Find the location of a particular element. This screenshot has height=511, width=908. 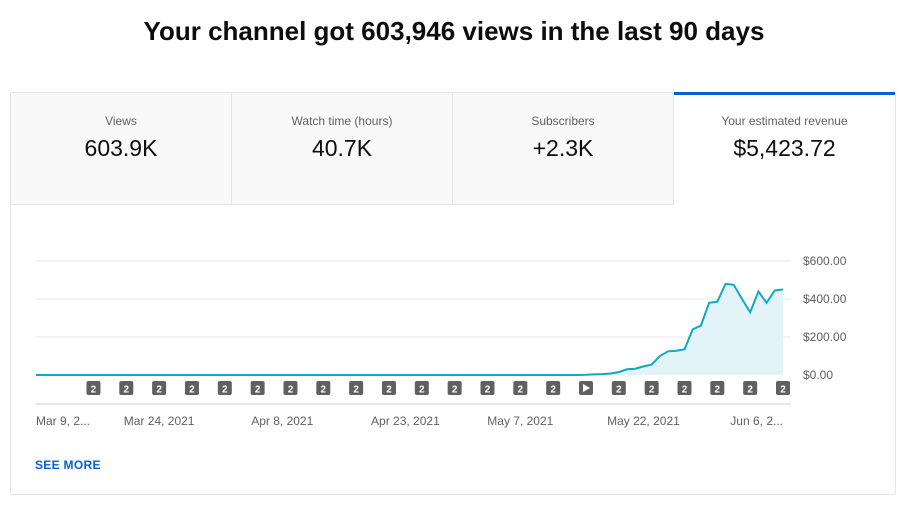

tab-views: Views 603.9K is located at coordinates (121, 149).